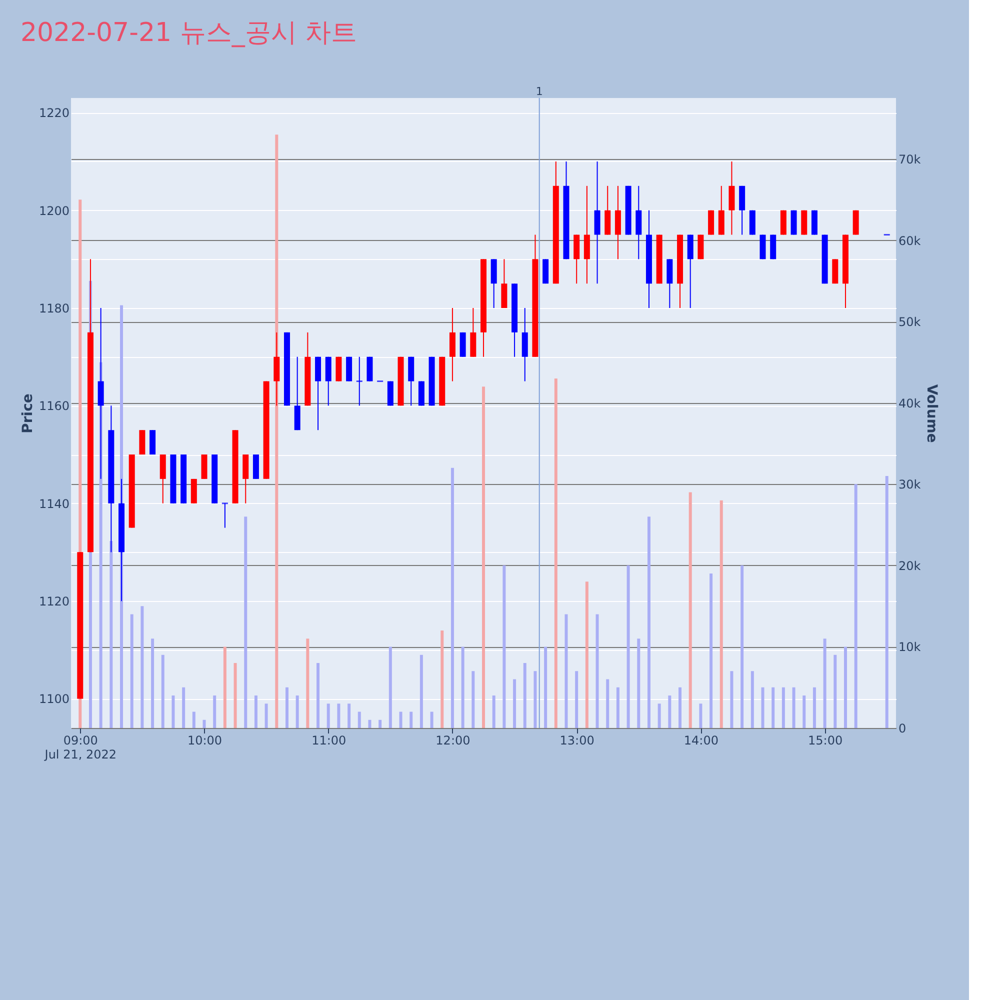  I want to click on y-tick-label: 1120, so click(54, 601).